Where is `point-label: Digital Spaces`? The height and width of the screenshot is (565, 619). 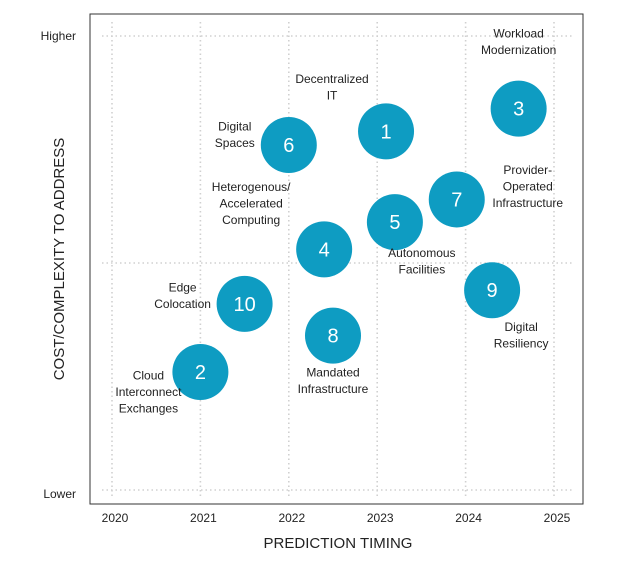 point-label: Digital Spaces is located at coordinates (235, 135).